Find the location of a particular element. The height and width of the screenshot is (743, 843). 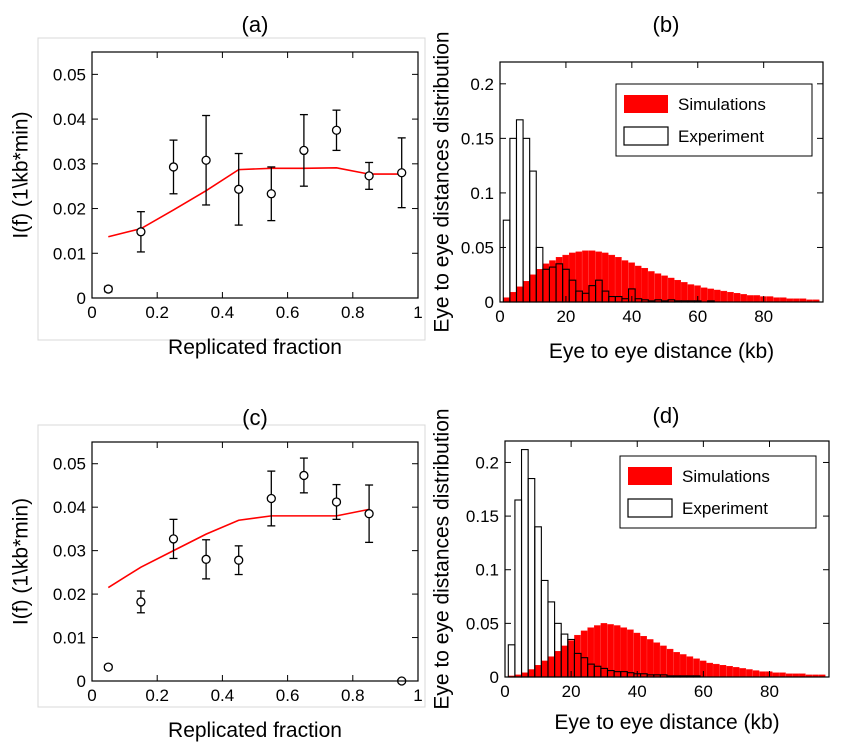

y-tick-label: 0.2 is located at coordinates (487, 462).